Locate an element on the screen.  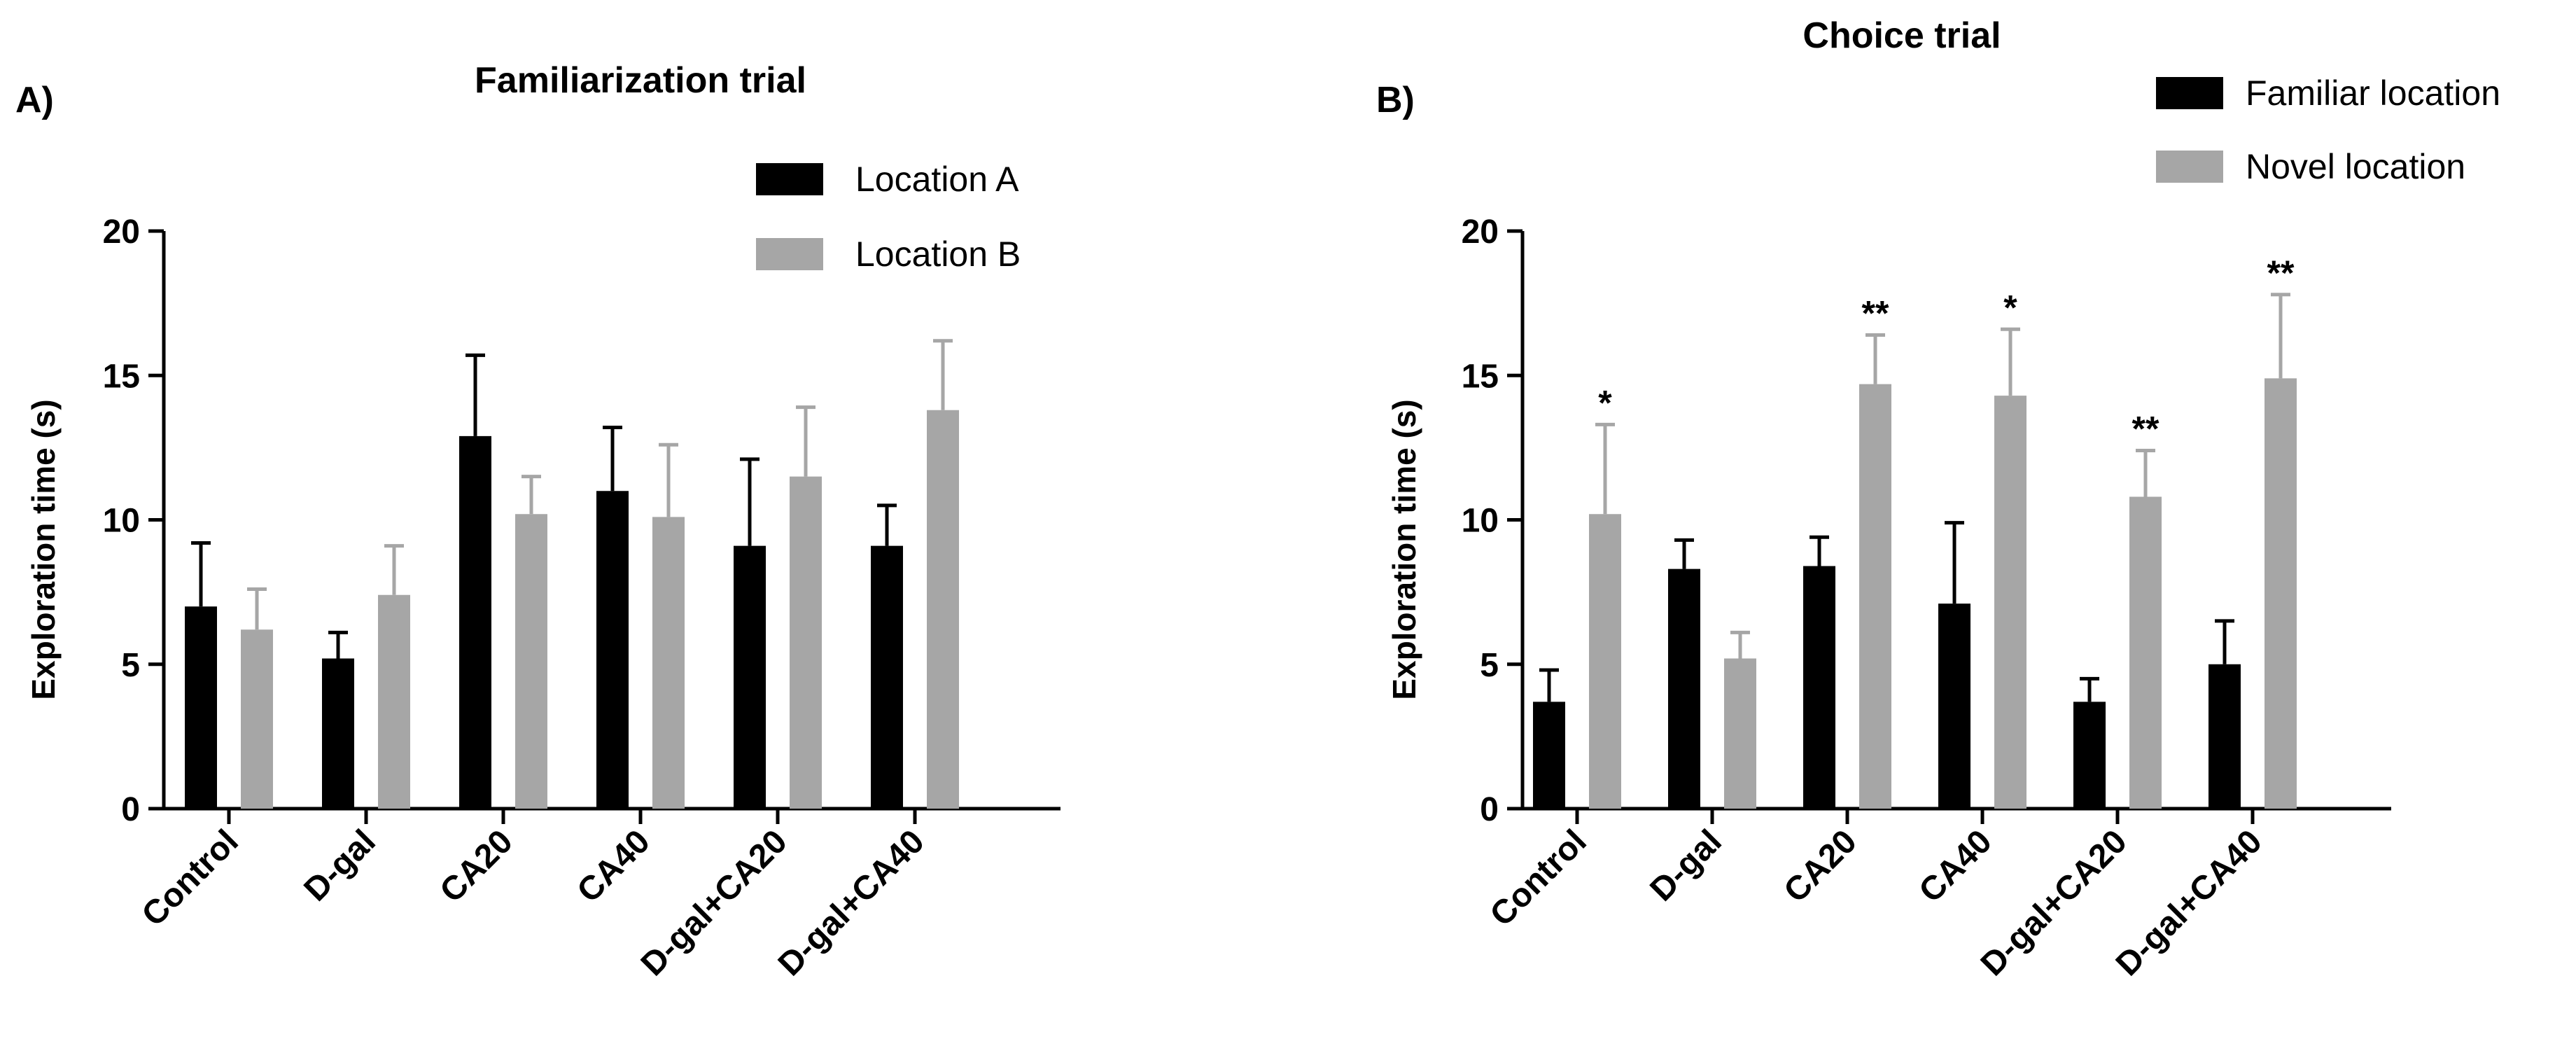
panel-a-y-ticks: 0 5 10 15 20 is located at coordinates (133, 521).